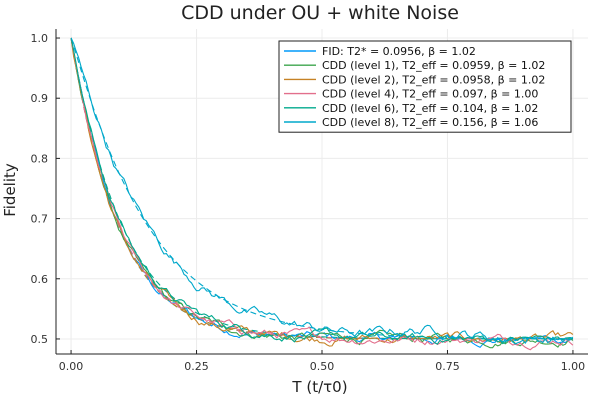 This screenshot has height=400, width=600. Describe the element at coordinates (40, 219) in the screenshot. I see `y-tick-label-2: 0.7` at that location.